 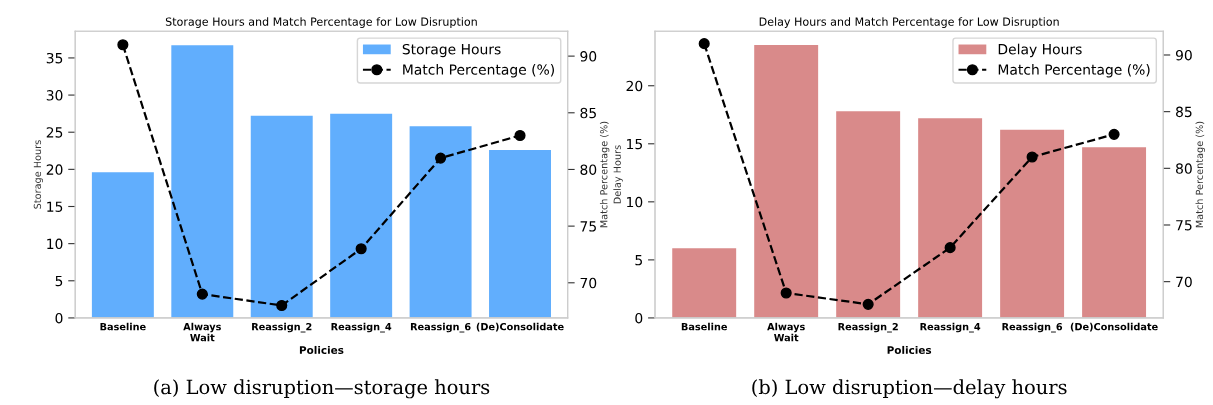 I want to click on text: (b) Low disruption—delay hours, so click(x=909, y=389).